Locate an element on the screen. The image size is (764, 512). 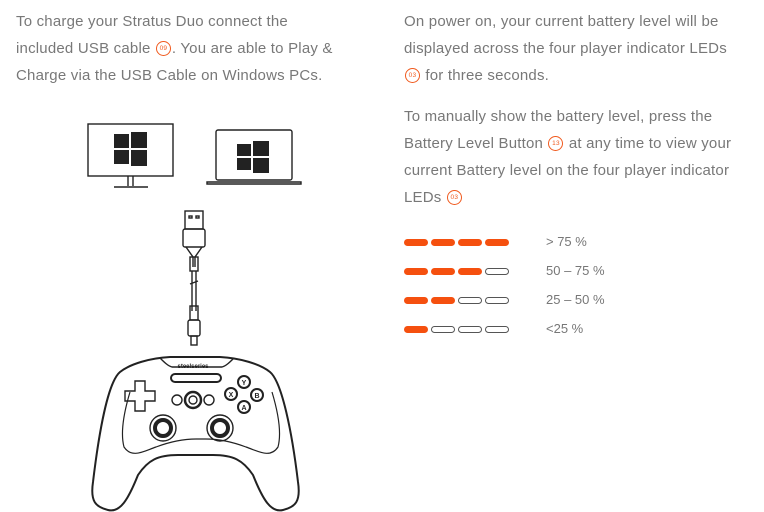
battery-level-label: <25 % is located at coordinates (565, 328).